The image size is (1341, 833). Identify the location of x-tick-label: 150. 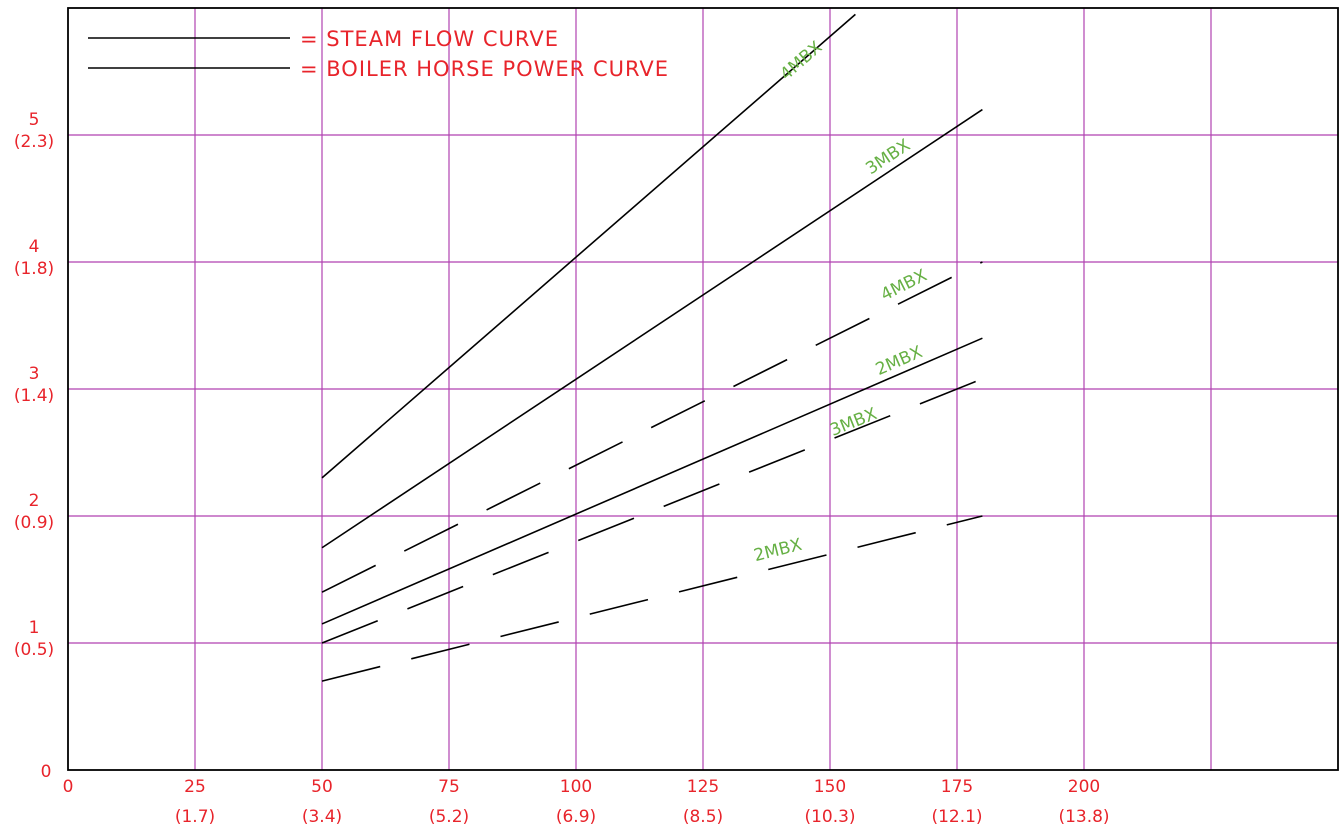
(830, 787).